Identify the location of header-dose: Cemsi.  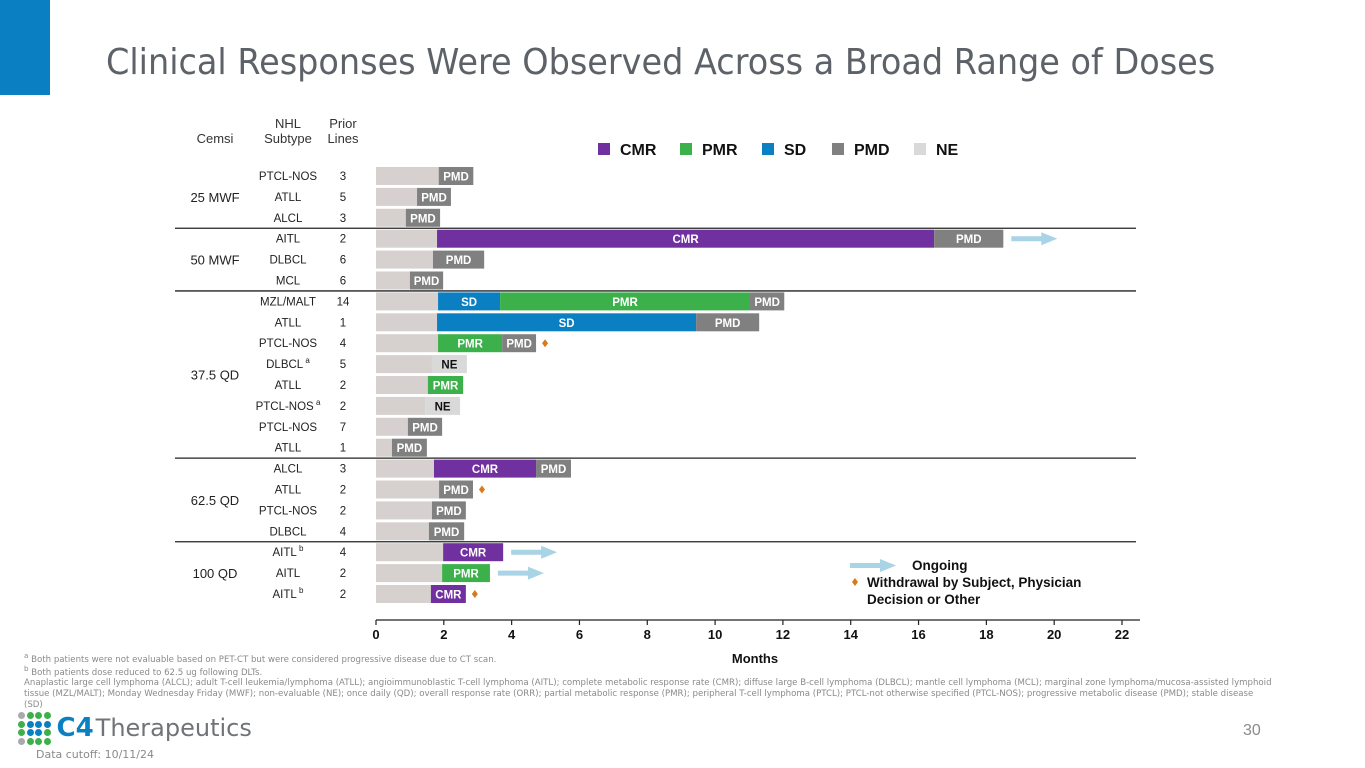
(215, 138).